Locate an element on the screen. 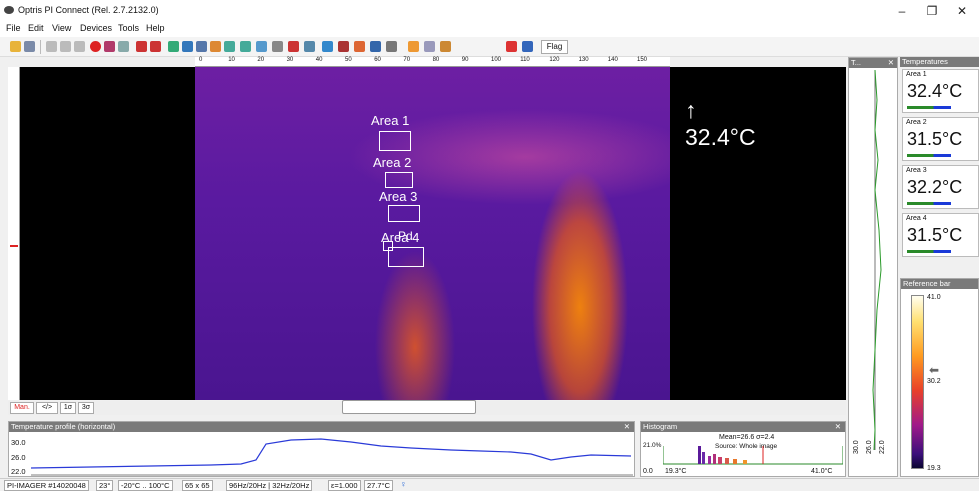 This screenshot has width=979, height=491. range-button: </> is located at coordinates (47, 408).